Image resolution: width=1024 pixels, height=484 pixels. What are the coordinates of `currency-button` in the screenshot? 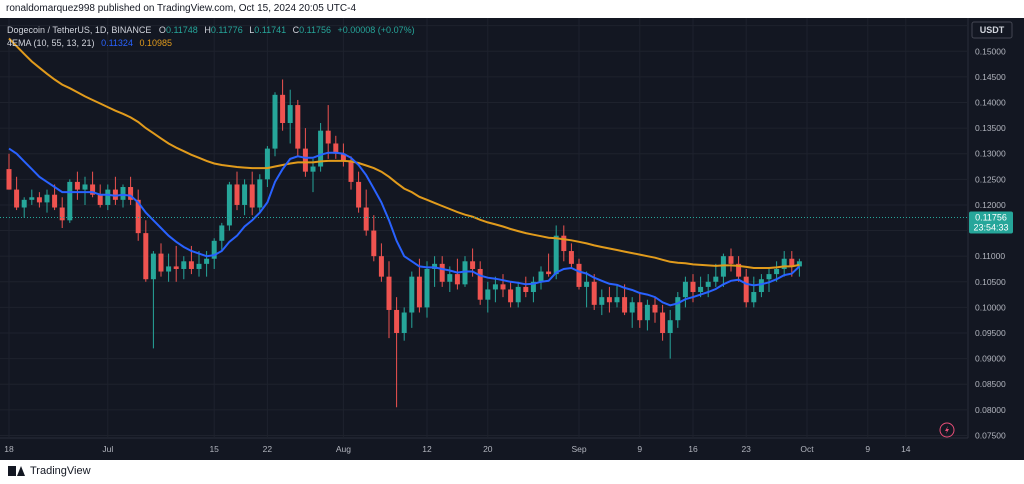 It's located at (992, 30).